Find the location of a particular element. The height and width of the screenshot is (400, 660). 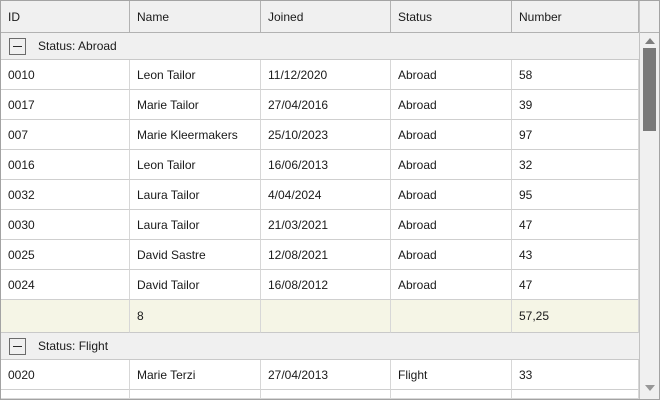

cell: Marie Kleermakers is located at coordinates (195, 135).